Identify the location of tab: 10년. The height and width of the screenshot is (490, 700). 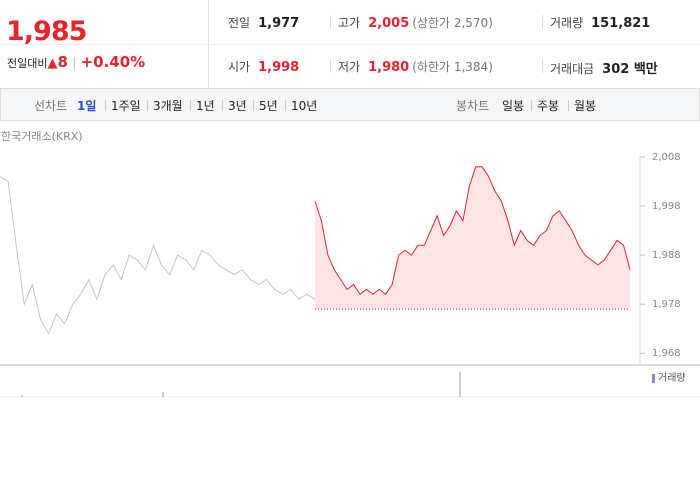
(304, 106).